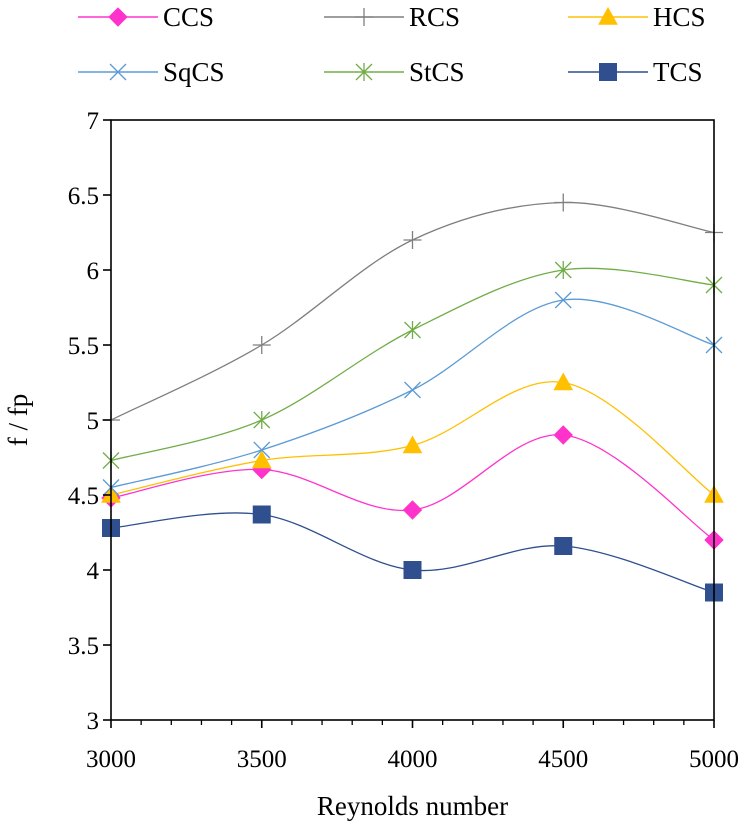 The height and width of the screenshot is (827, 750). Describe the element at coordinates (392, 17) in the screenshot. I see `legend-item-rcs: RCS` at that location.